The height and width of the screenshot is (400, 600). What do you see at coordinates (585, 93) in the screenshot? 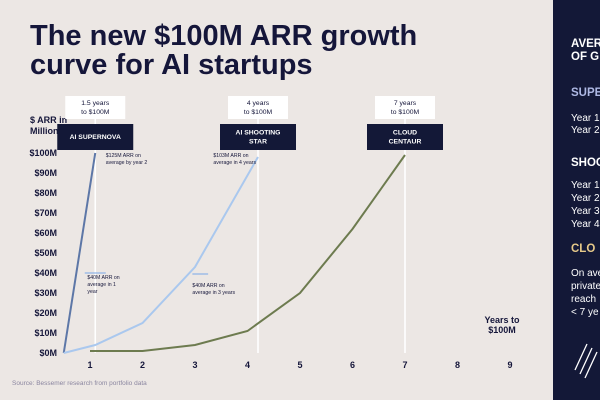
I see `sidebar-supernova-title: SUPE` at bounding box center [585, 93].